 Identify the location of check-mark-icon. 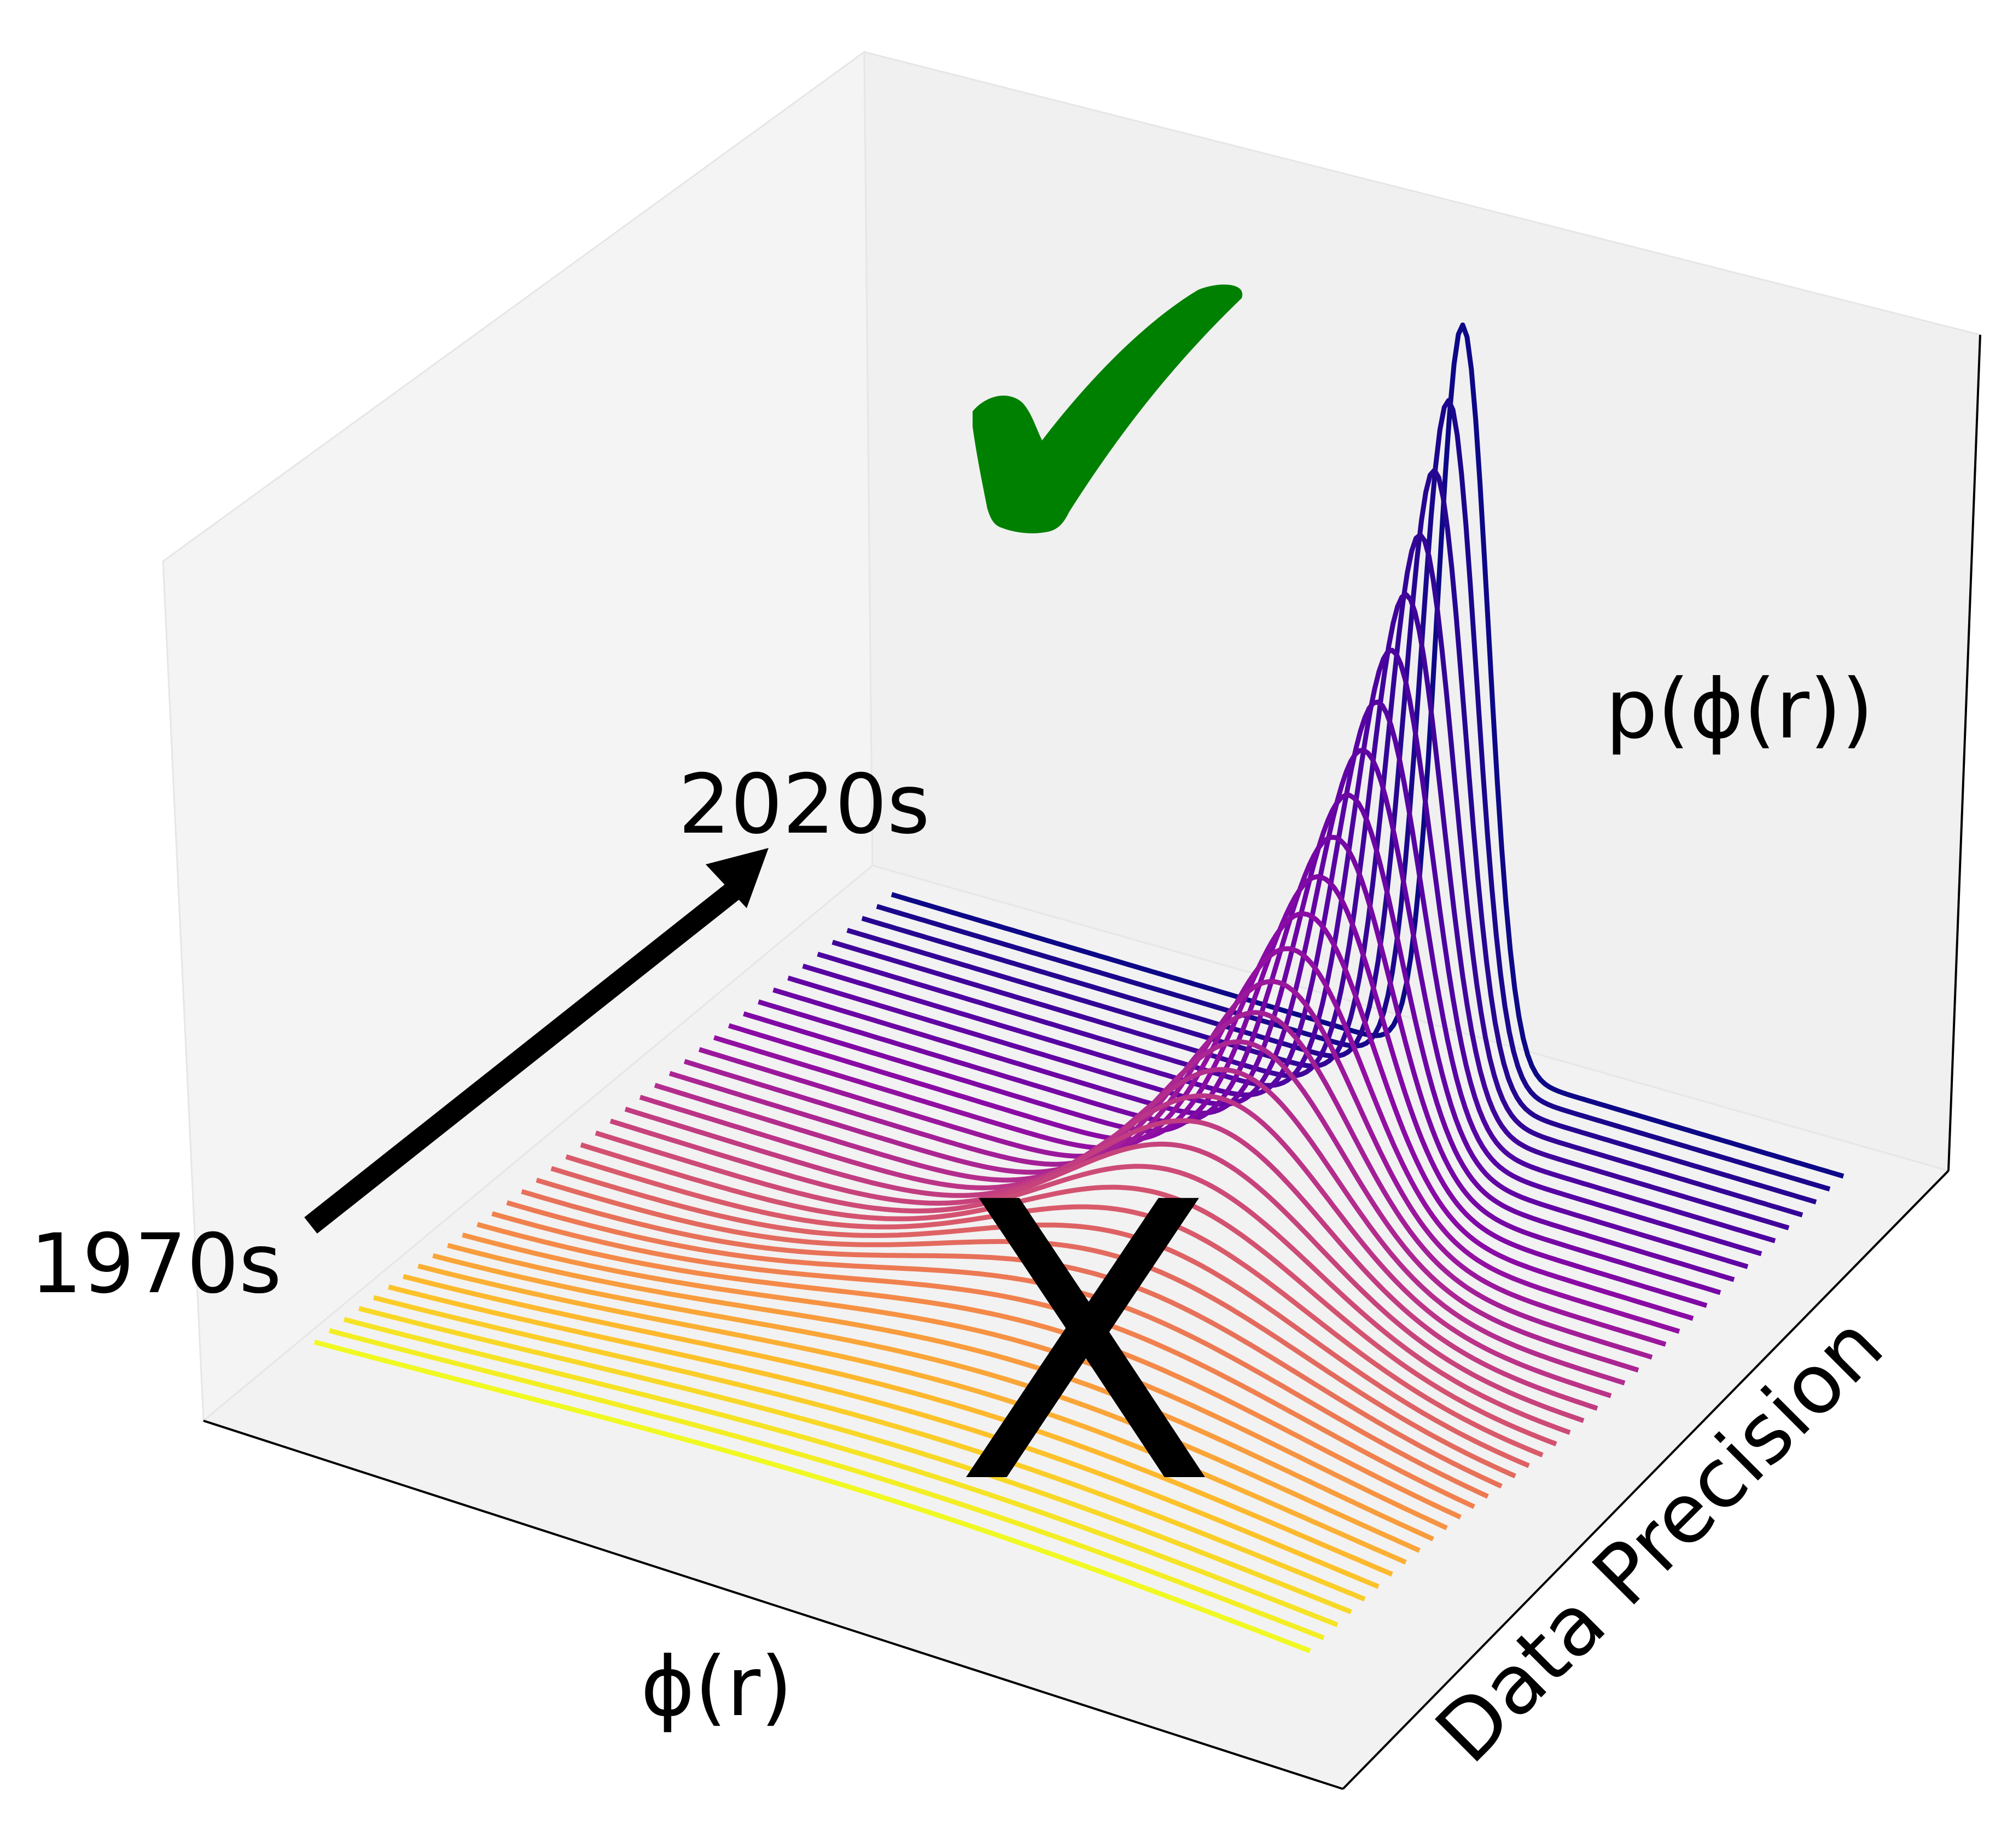
(1108, 408).